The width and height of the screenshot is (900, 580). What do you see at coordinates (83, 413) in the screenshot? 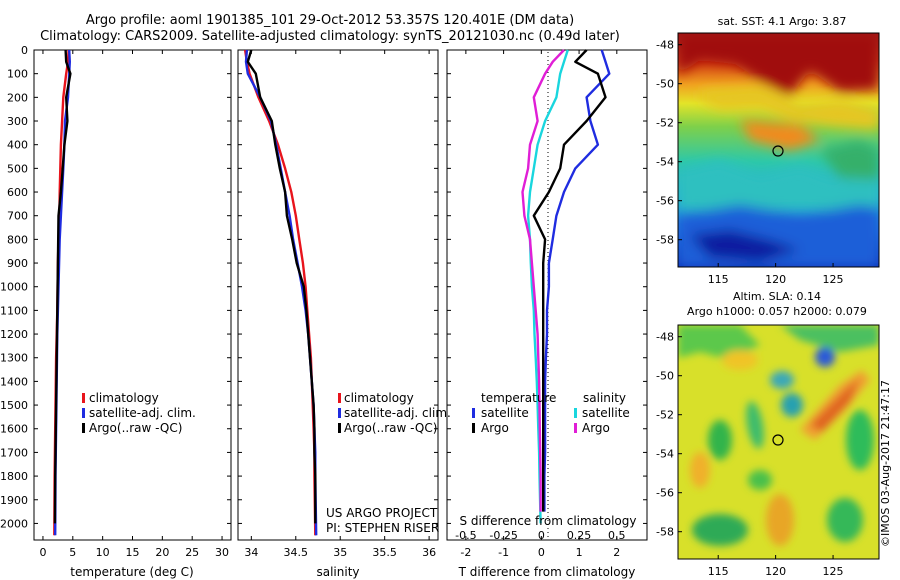
I see `legend-swatch-satellite` at bounding box center [83, 413].